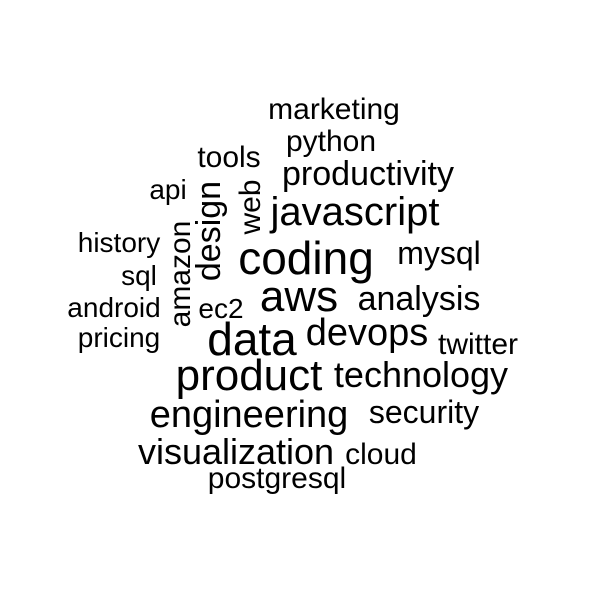 Image resolution: width=600 pixels, height=600 pixels. What do you see at coordinates (119, 337) in the screenshot?
I see `word-pricing: pricing` at bounding box center [119, 337].